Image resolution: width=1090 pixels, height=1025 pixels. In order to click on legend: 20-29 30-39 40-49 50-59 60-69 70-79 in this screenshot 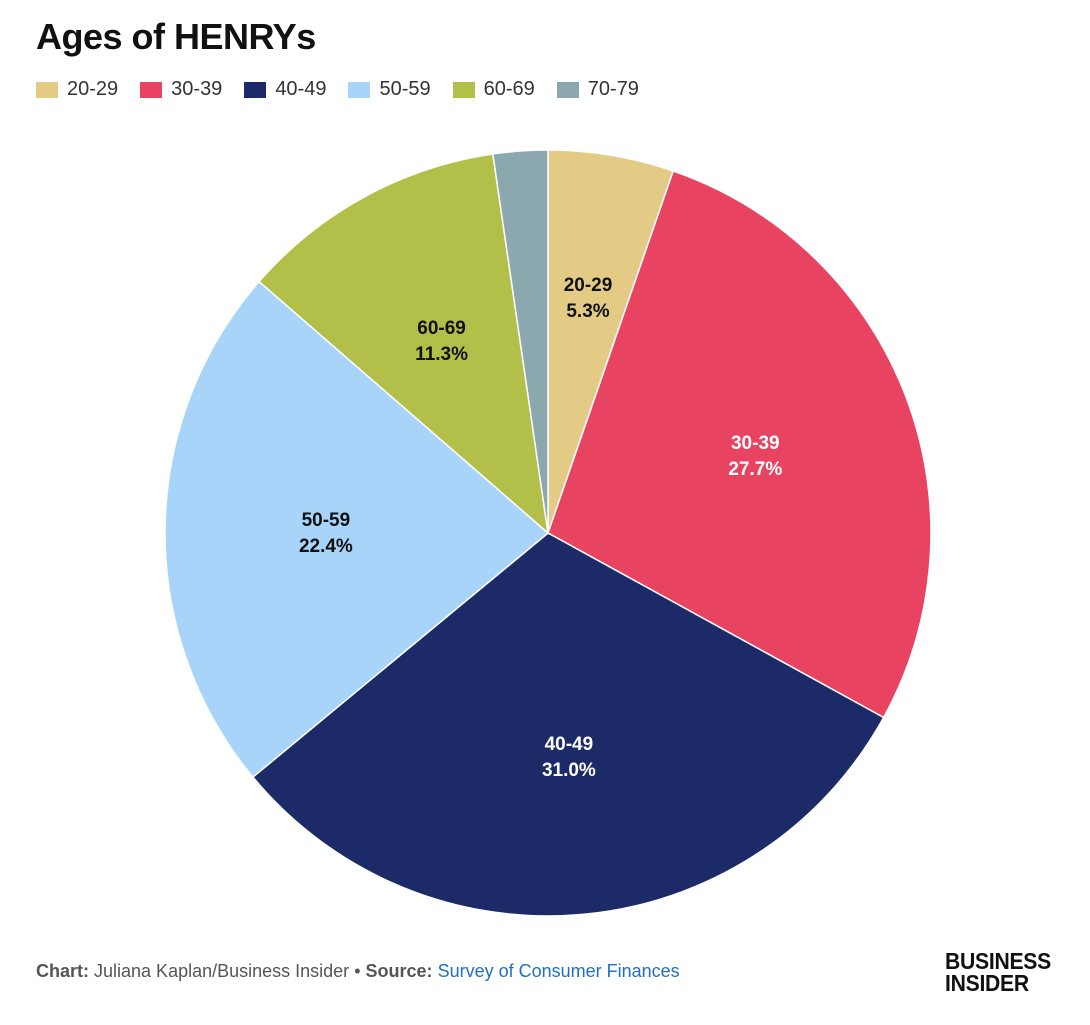, I will do `click(348, 89)`.